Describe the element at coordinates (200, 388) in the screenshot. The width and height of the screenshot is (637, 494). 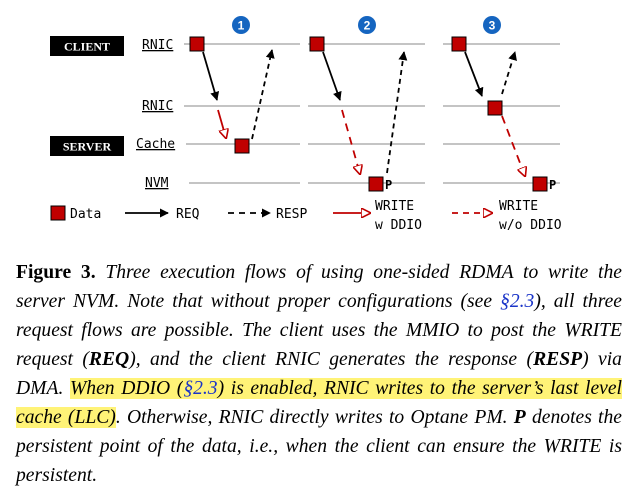
I see `caption-section-ref-2: §2.3` at that location.